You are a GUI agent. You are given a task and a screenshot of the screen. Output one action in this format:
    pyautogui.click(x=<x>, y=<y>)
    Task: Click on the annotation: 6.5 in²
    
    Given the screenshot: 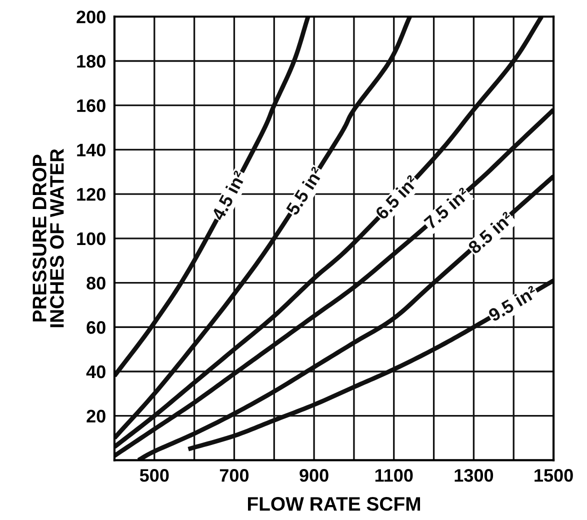 What is the action you would take?
    pyautogui.click(x=397, y=197)
    